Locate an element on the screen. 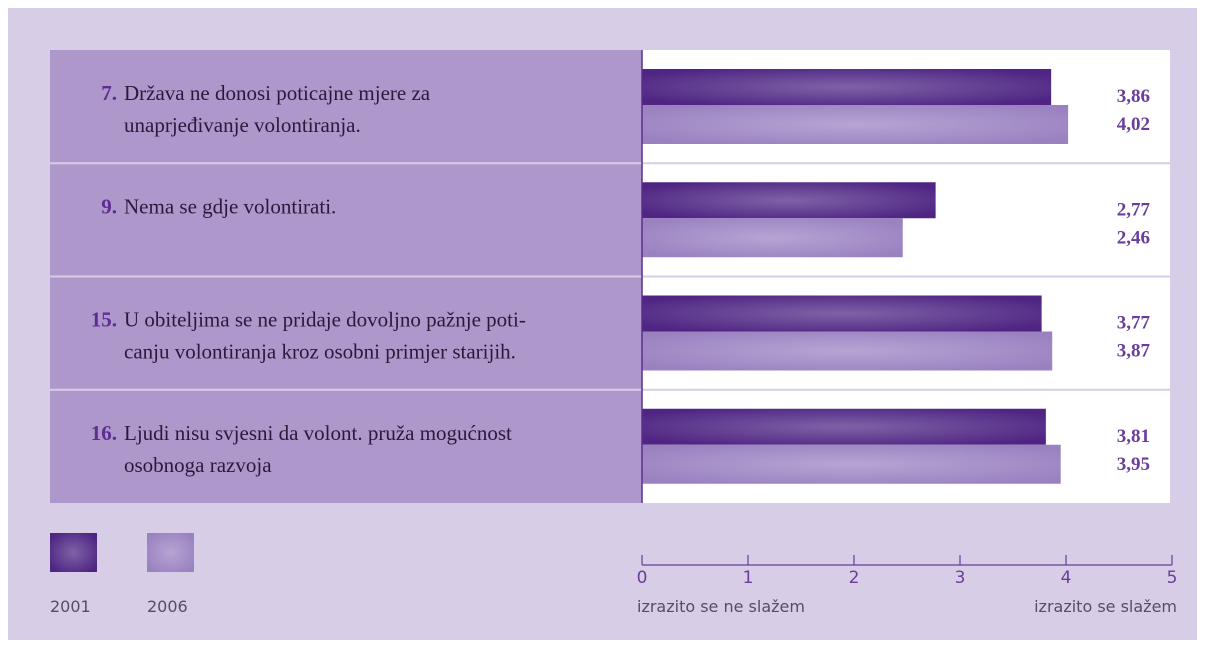  x-tick-label: 1 is located at coordinates (748, 578).